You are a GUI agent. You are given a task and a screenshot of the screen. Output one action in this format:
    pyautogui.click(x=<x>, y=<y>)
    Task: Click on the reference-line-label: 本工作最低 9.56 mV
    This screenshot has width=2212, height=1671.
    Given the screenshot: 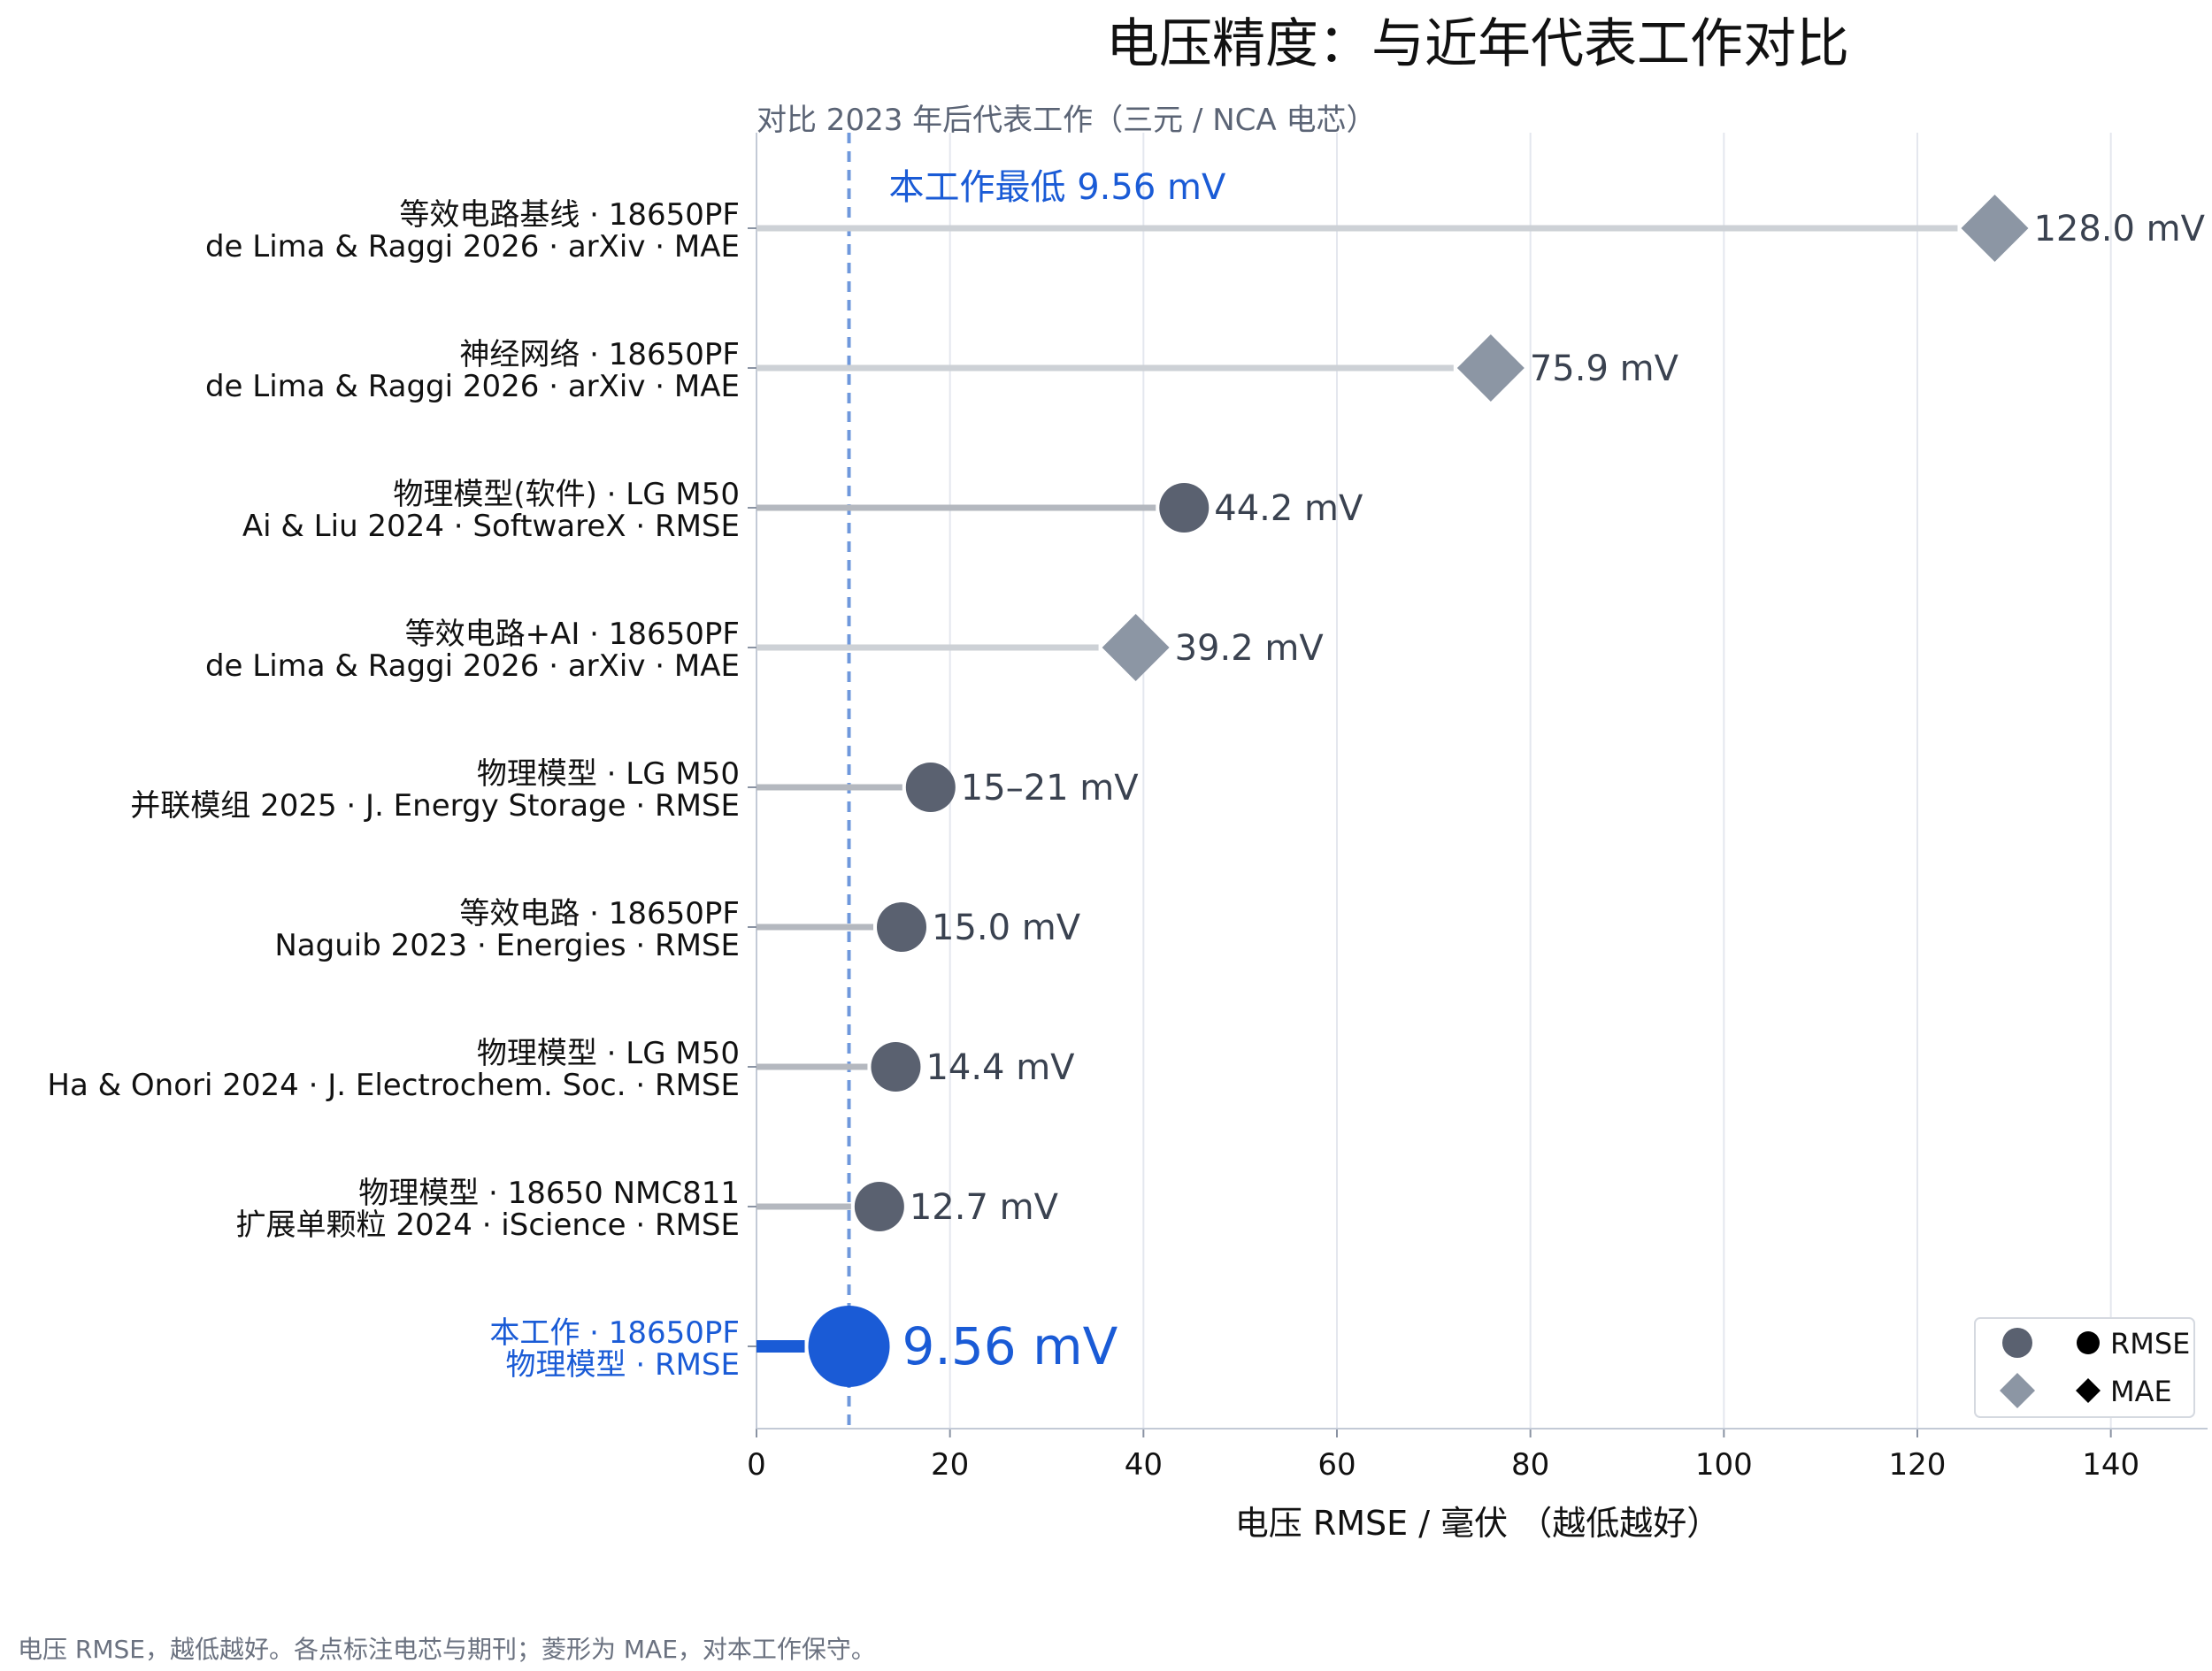 What is the action you would take?
    pyautogui.click(x=1058, y=187)
    